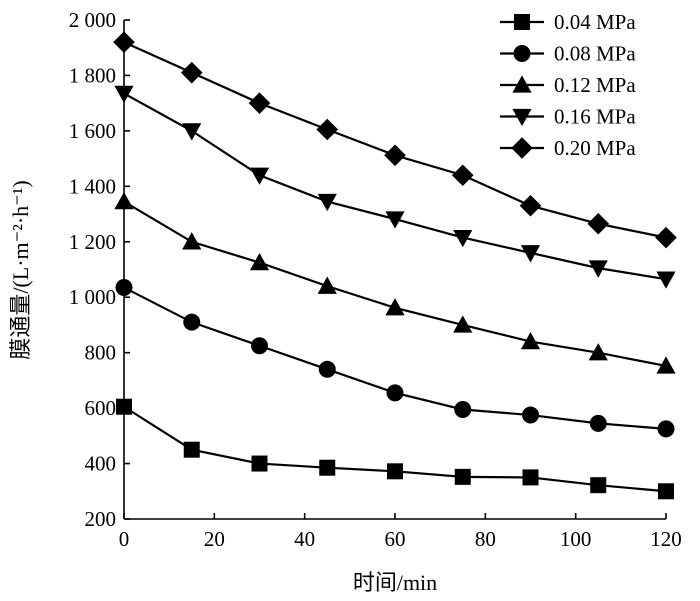 The width and height of the screenshot is (700, 601). Describe the element at coordinates (92, 75) in the screenshot. I see `y-tick-label: 1 800` at that location.